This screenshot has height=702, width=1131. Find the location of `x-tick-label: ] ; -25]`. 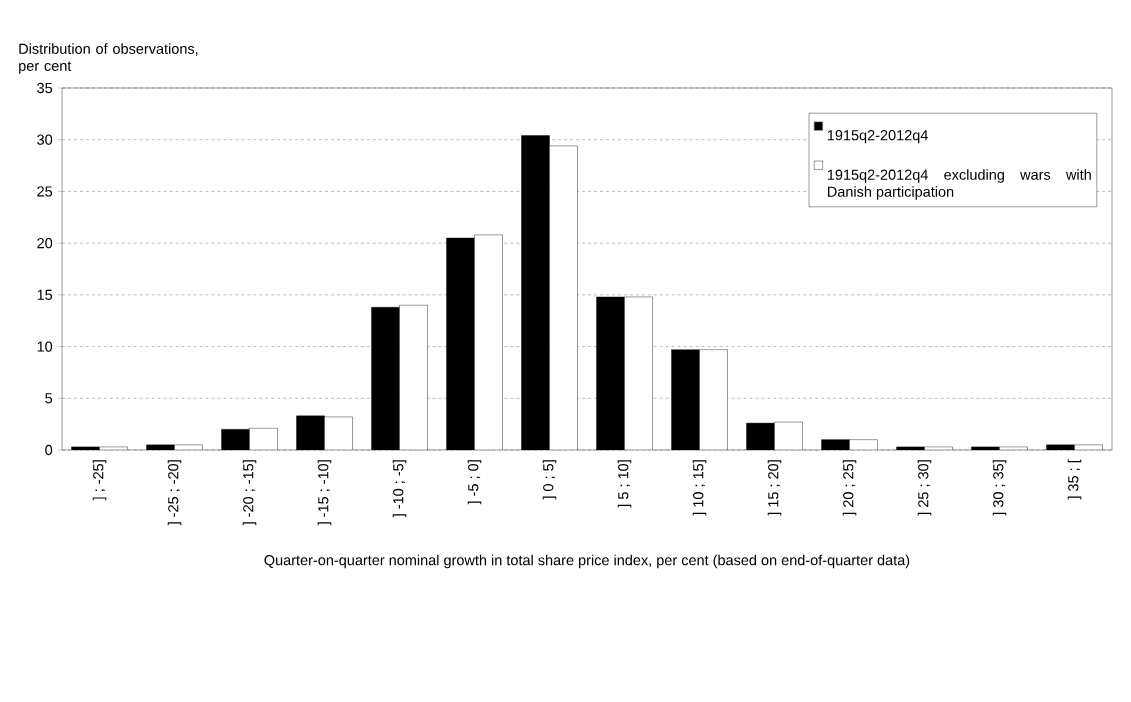

x-tick-label: ] ; -25] is located at coordinates (99, 480).